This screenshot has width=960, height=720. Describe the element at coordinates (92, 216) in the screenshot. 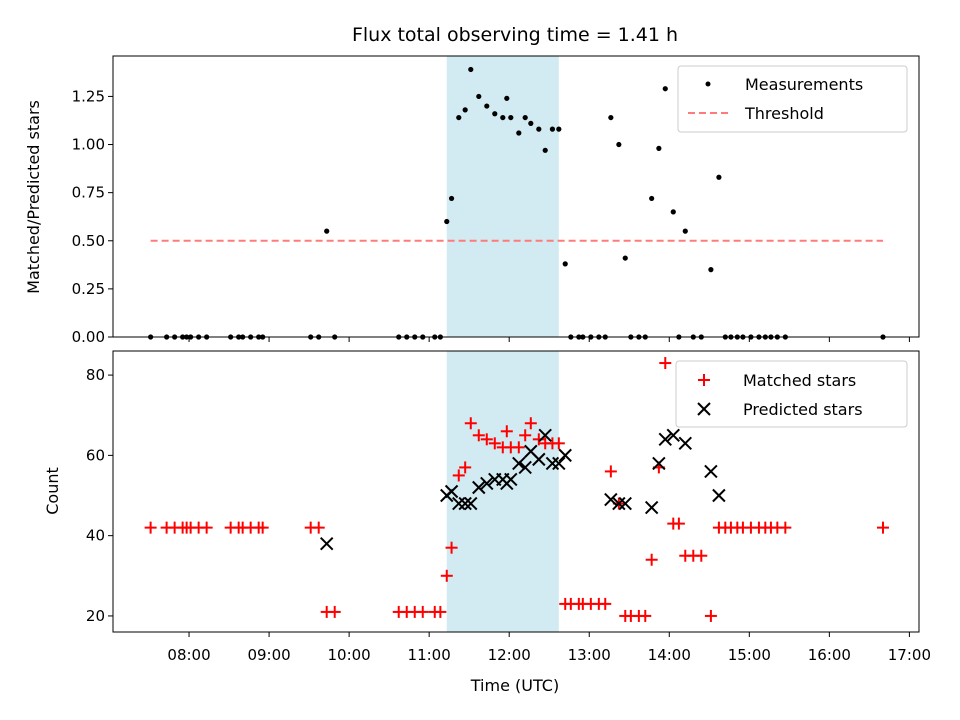

I see `ratio-y-ticks: 0.00 0.25 0.50 0.75 1.00 1.25` at that location.